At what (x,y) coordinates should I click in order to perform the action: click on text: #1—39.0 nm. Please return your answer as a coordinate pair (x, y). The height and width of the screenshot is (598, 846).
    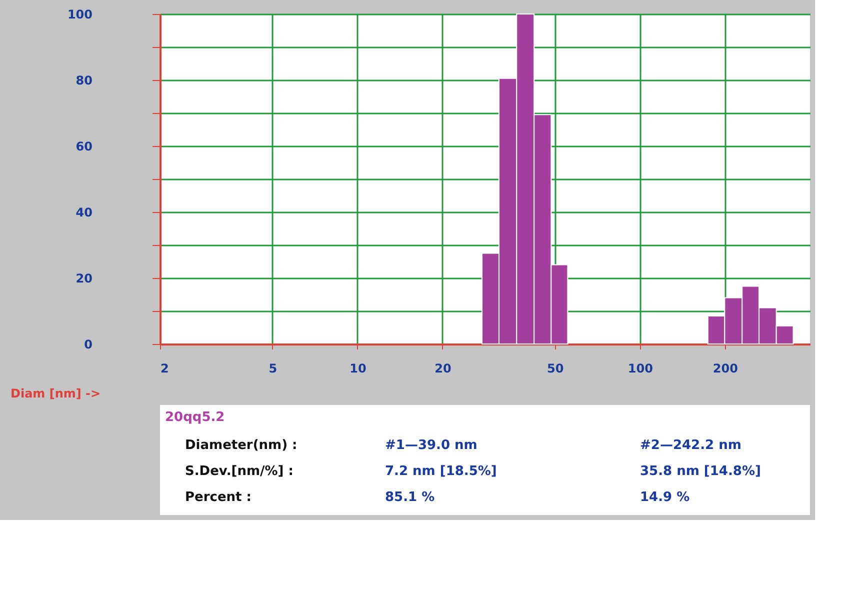
    Looking at the image, I should click on (431, 445).